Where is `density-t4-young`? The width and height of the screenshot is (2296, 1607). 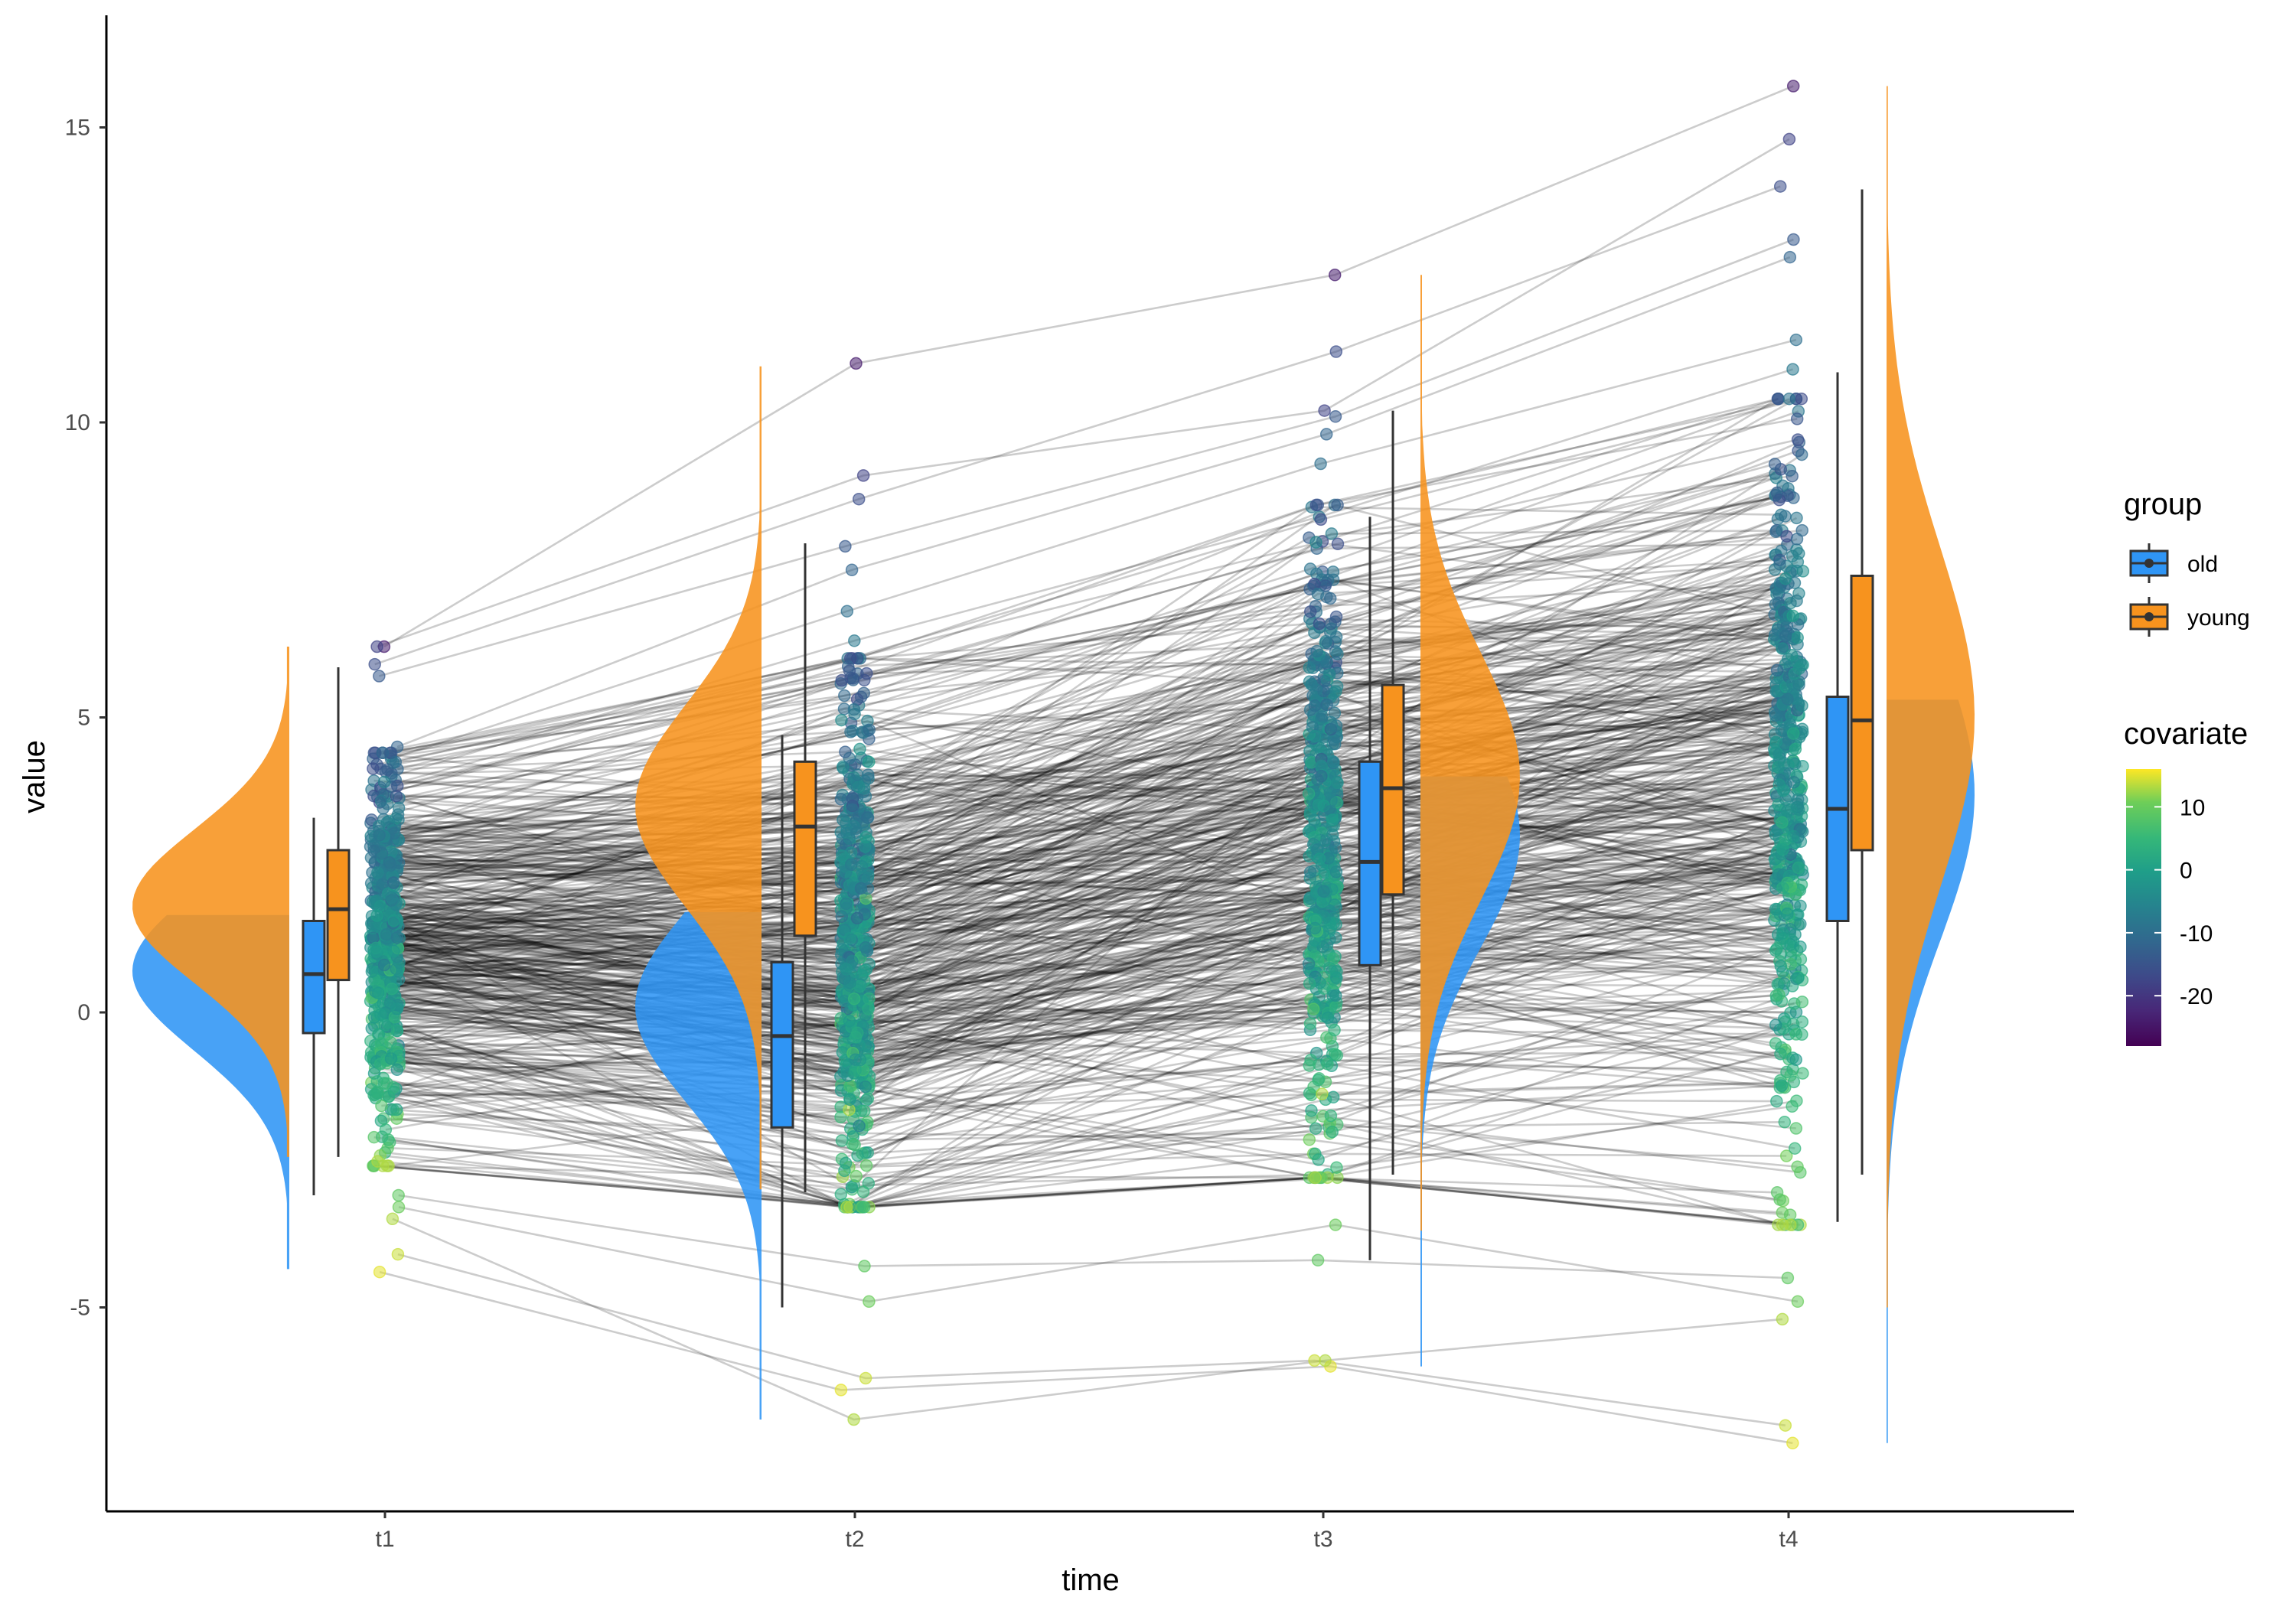 density-t4-young is located at coordinates (1931, 697).